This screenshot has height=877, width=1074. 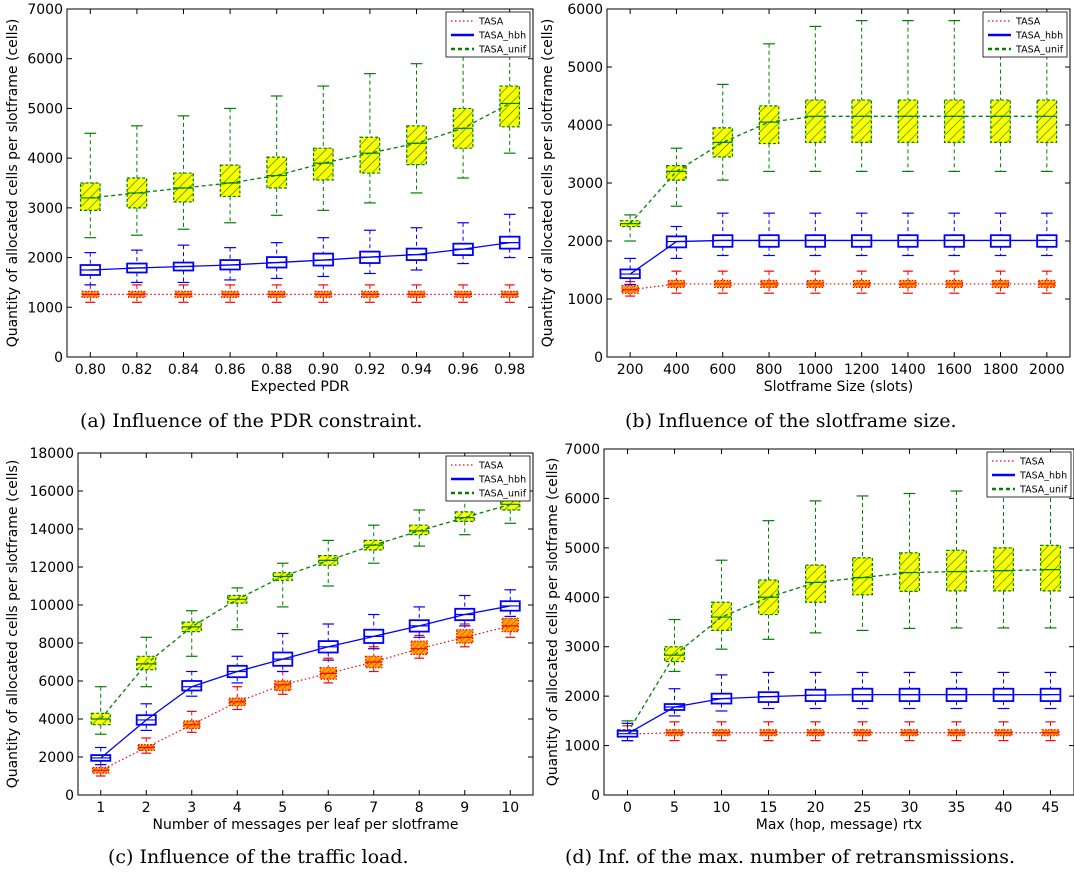 I want to click on caption-c: (c) Influence of the traffic load., so click(x=258, y=857).